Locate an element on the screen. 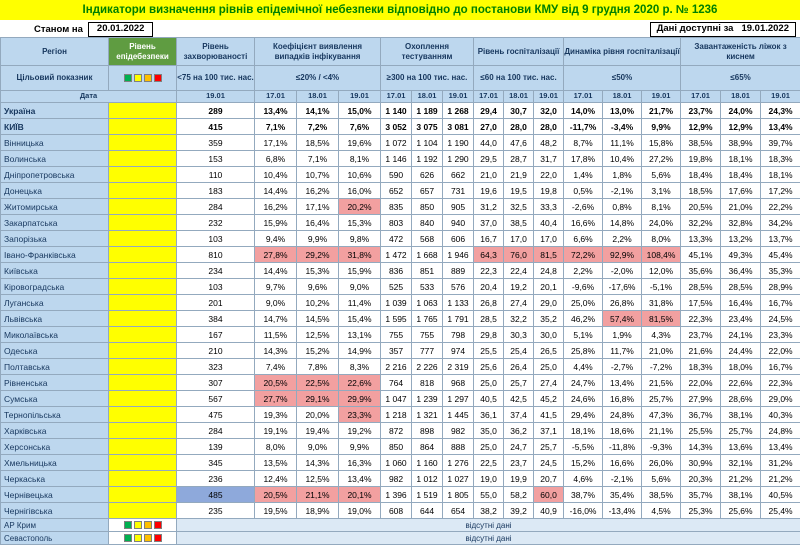 This screenshot has width=800, height=545. value-cell: 183 is located at coordinates (216, 191).